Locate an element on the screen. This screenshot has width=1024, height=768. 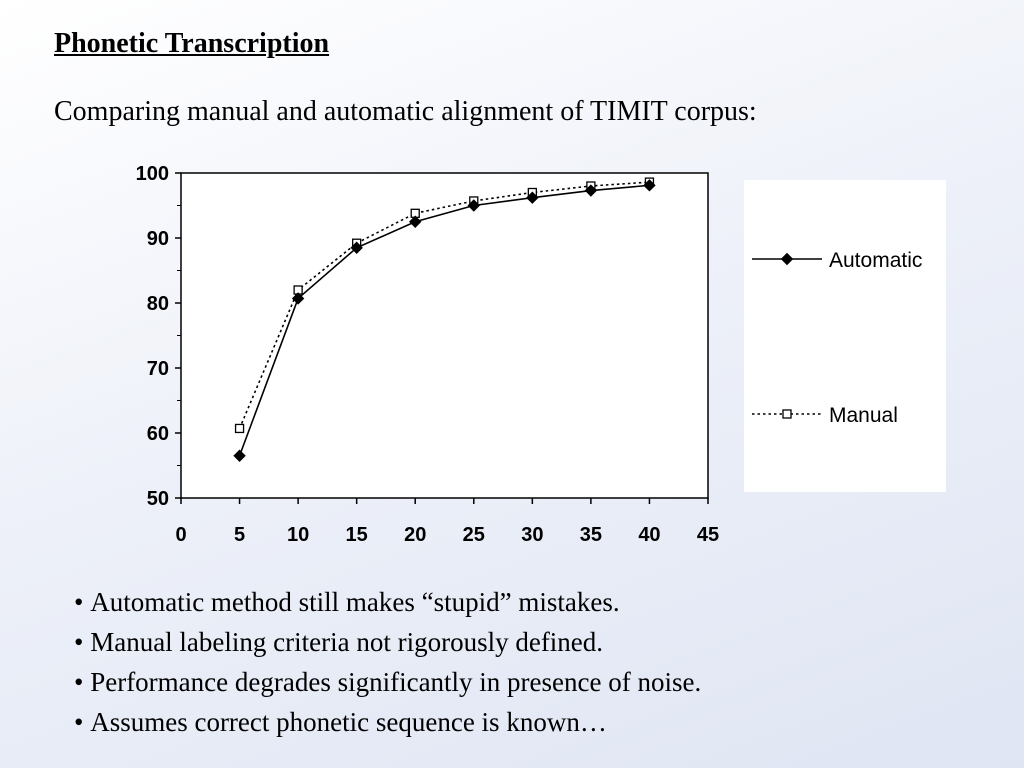
x-tick-label: 25 is located at coordinates (474, 535).